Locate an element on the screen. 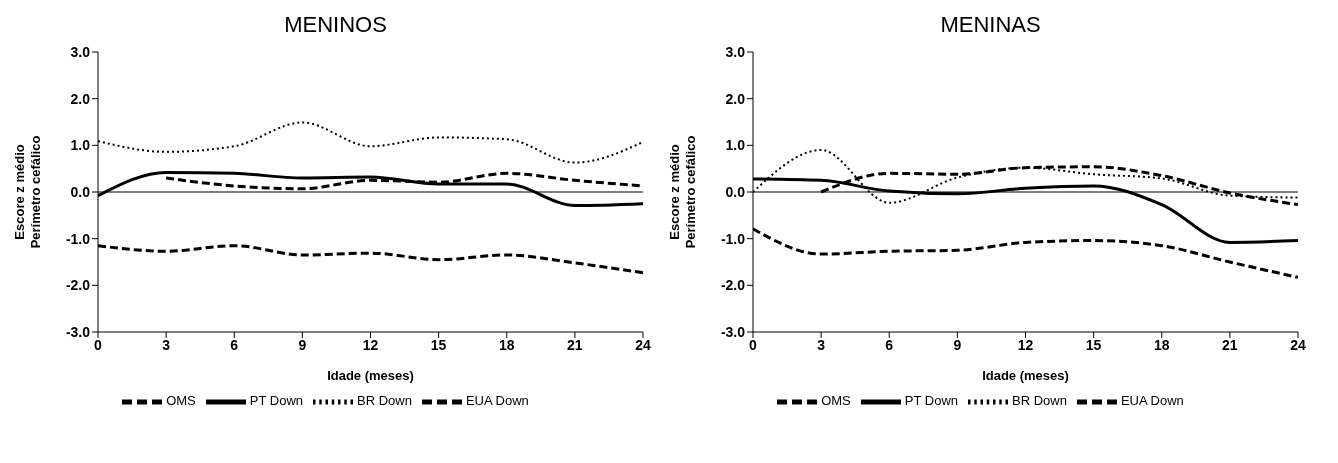 This screenshot has height=463, width=1338. chart-title: MENINOS is located at coordinates (335, 25).